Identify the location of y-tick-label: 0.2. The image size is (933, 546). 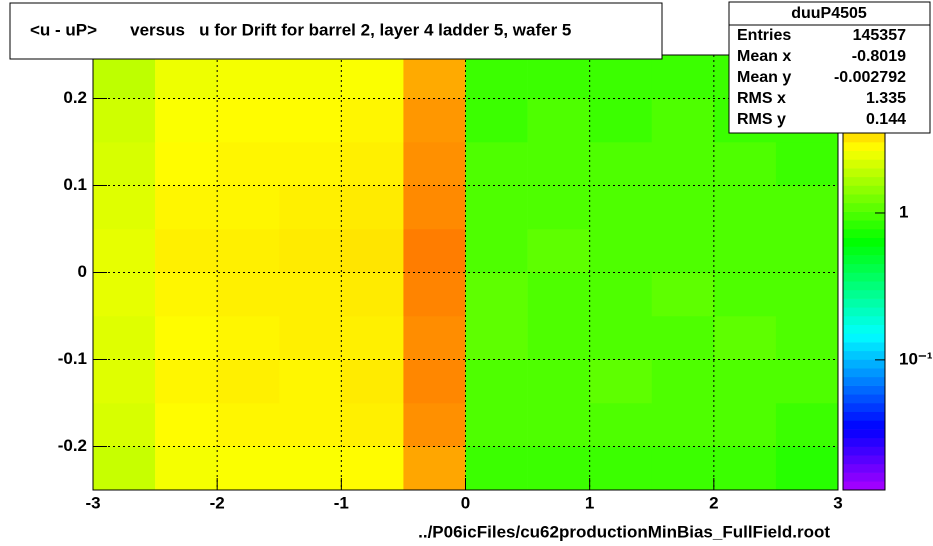
(75, 97).